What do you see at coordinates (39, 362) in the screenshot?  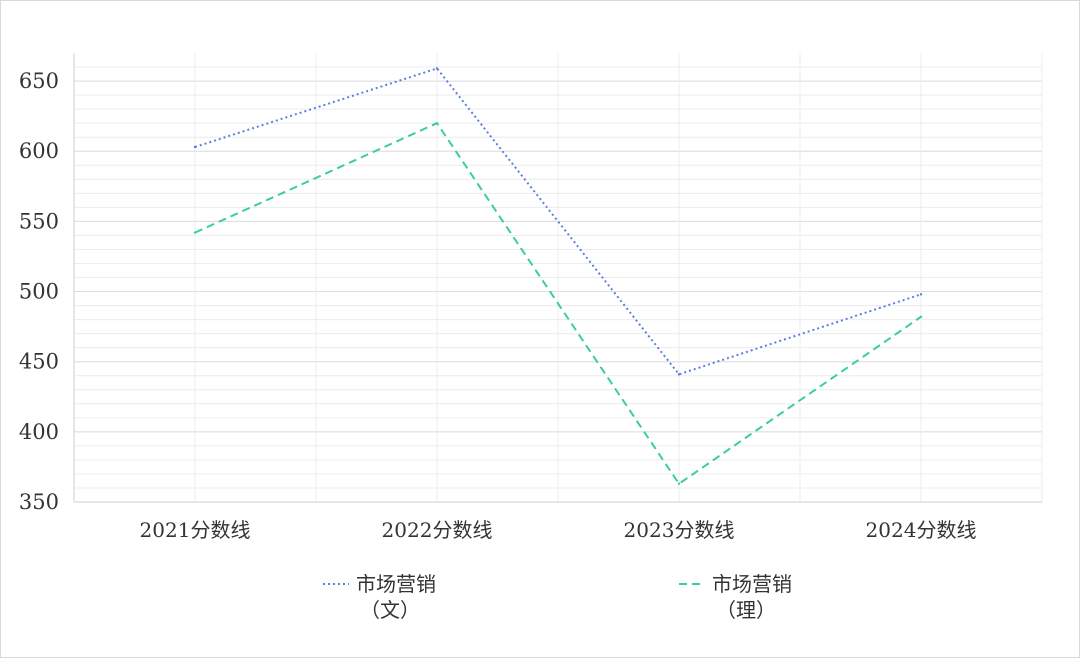 I see `y-tick-label: 450` at bounding box center [39, 362].